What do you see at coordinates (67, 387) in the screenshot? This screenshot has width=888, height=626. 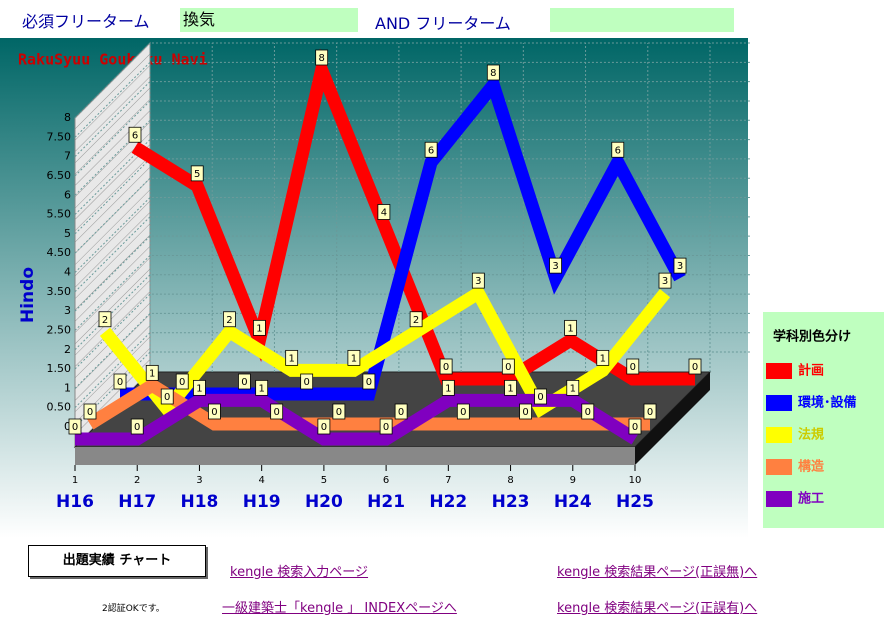 I see `y-tick-label: 1` at bounding box center [67, 387].